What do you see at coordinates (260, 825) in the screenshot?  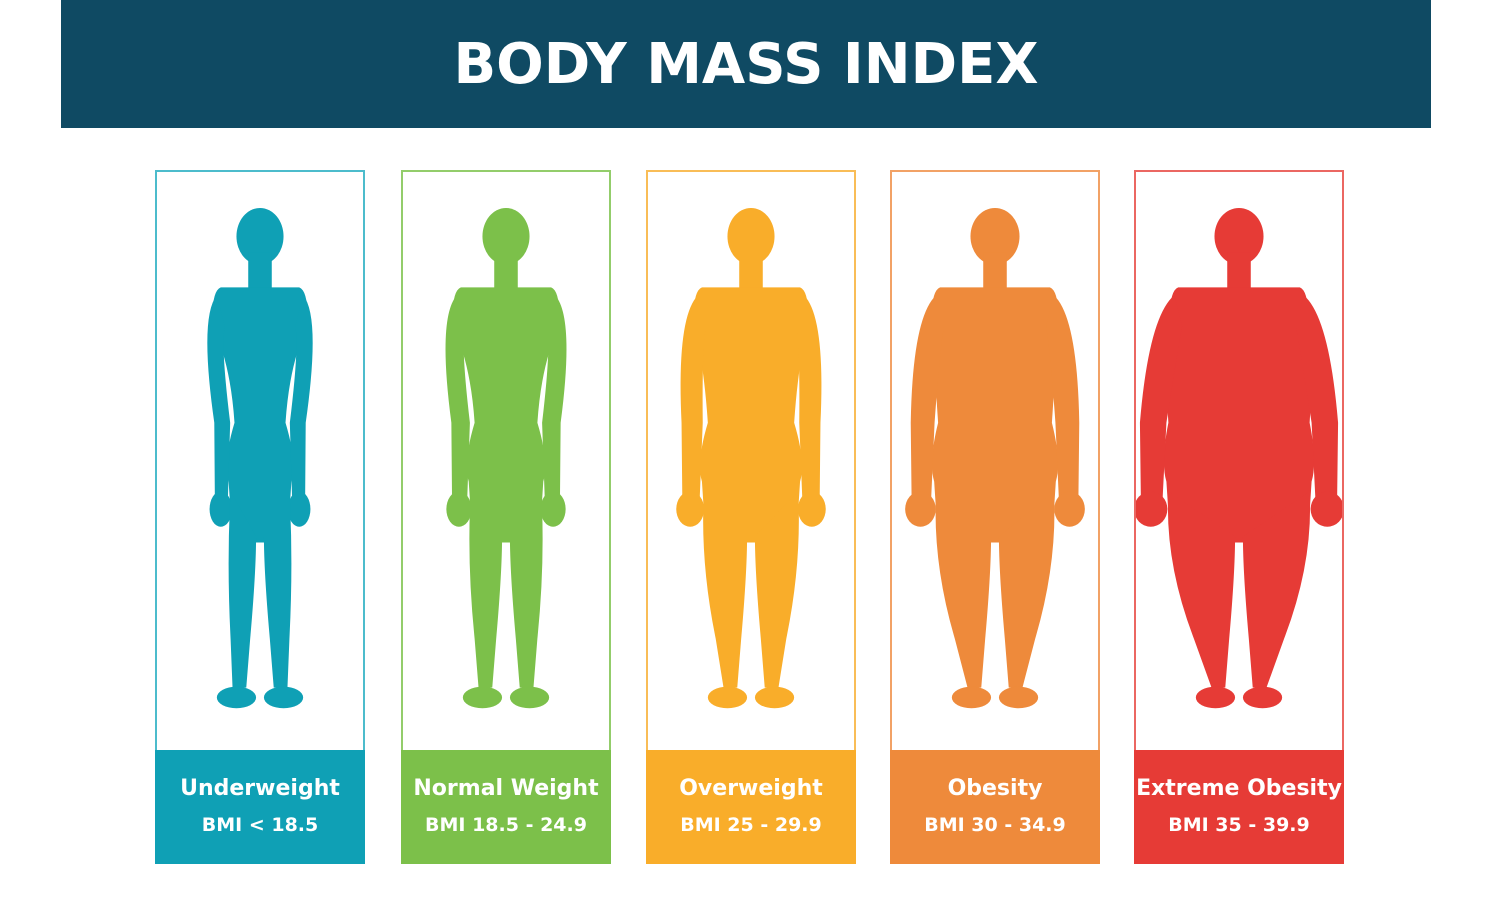 I see `bmi-range: BMI < 18.5` at bounding box center [260, 825].